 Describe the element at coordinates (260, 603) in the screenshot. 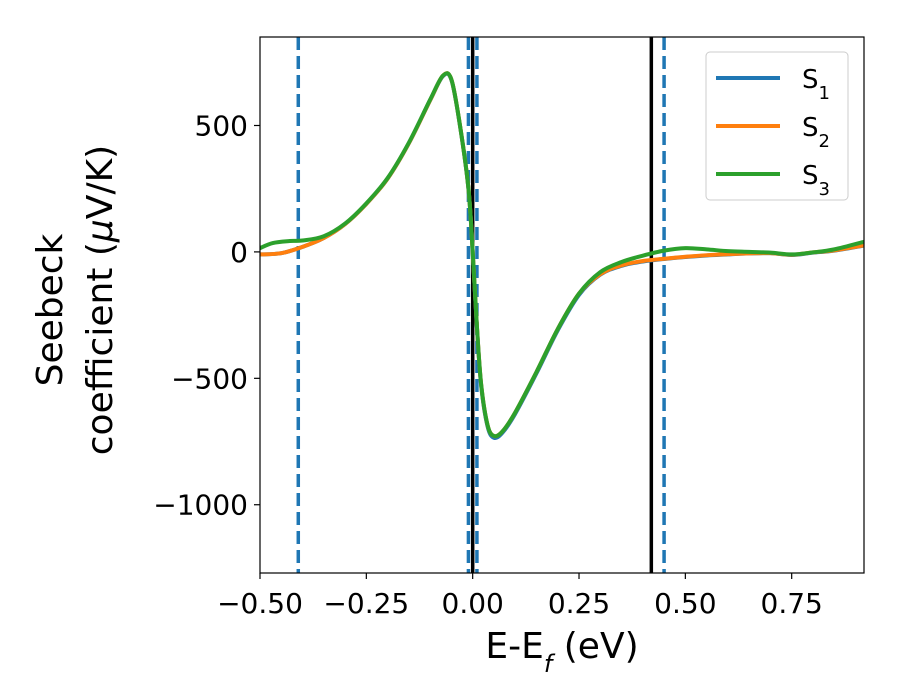

I see `x-tick-label: −0.50` at that location.